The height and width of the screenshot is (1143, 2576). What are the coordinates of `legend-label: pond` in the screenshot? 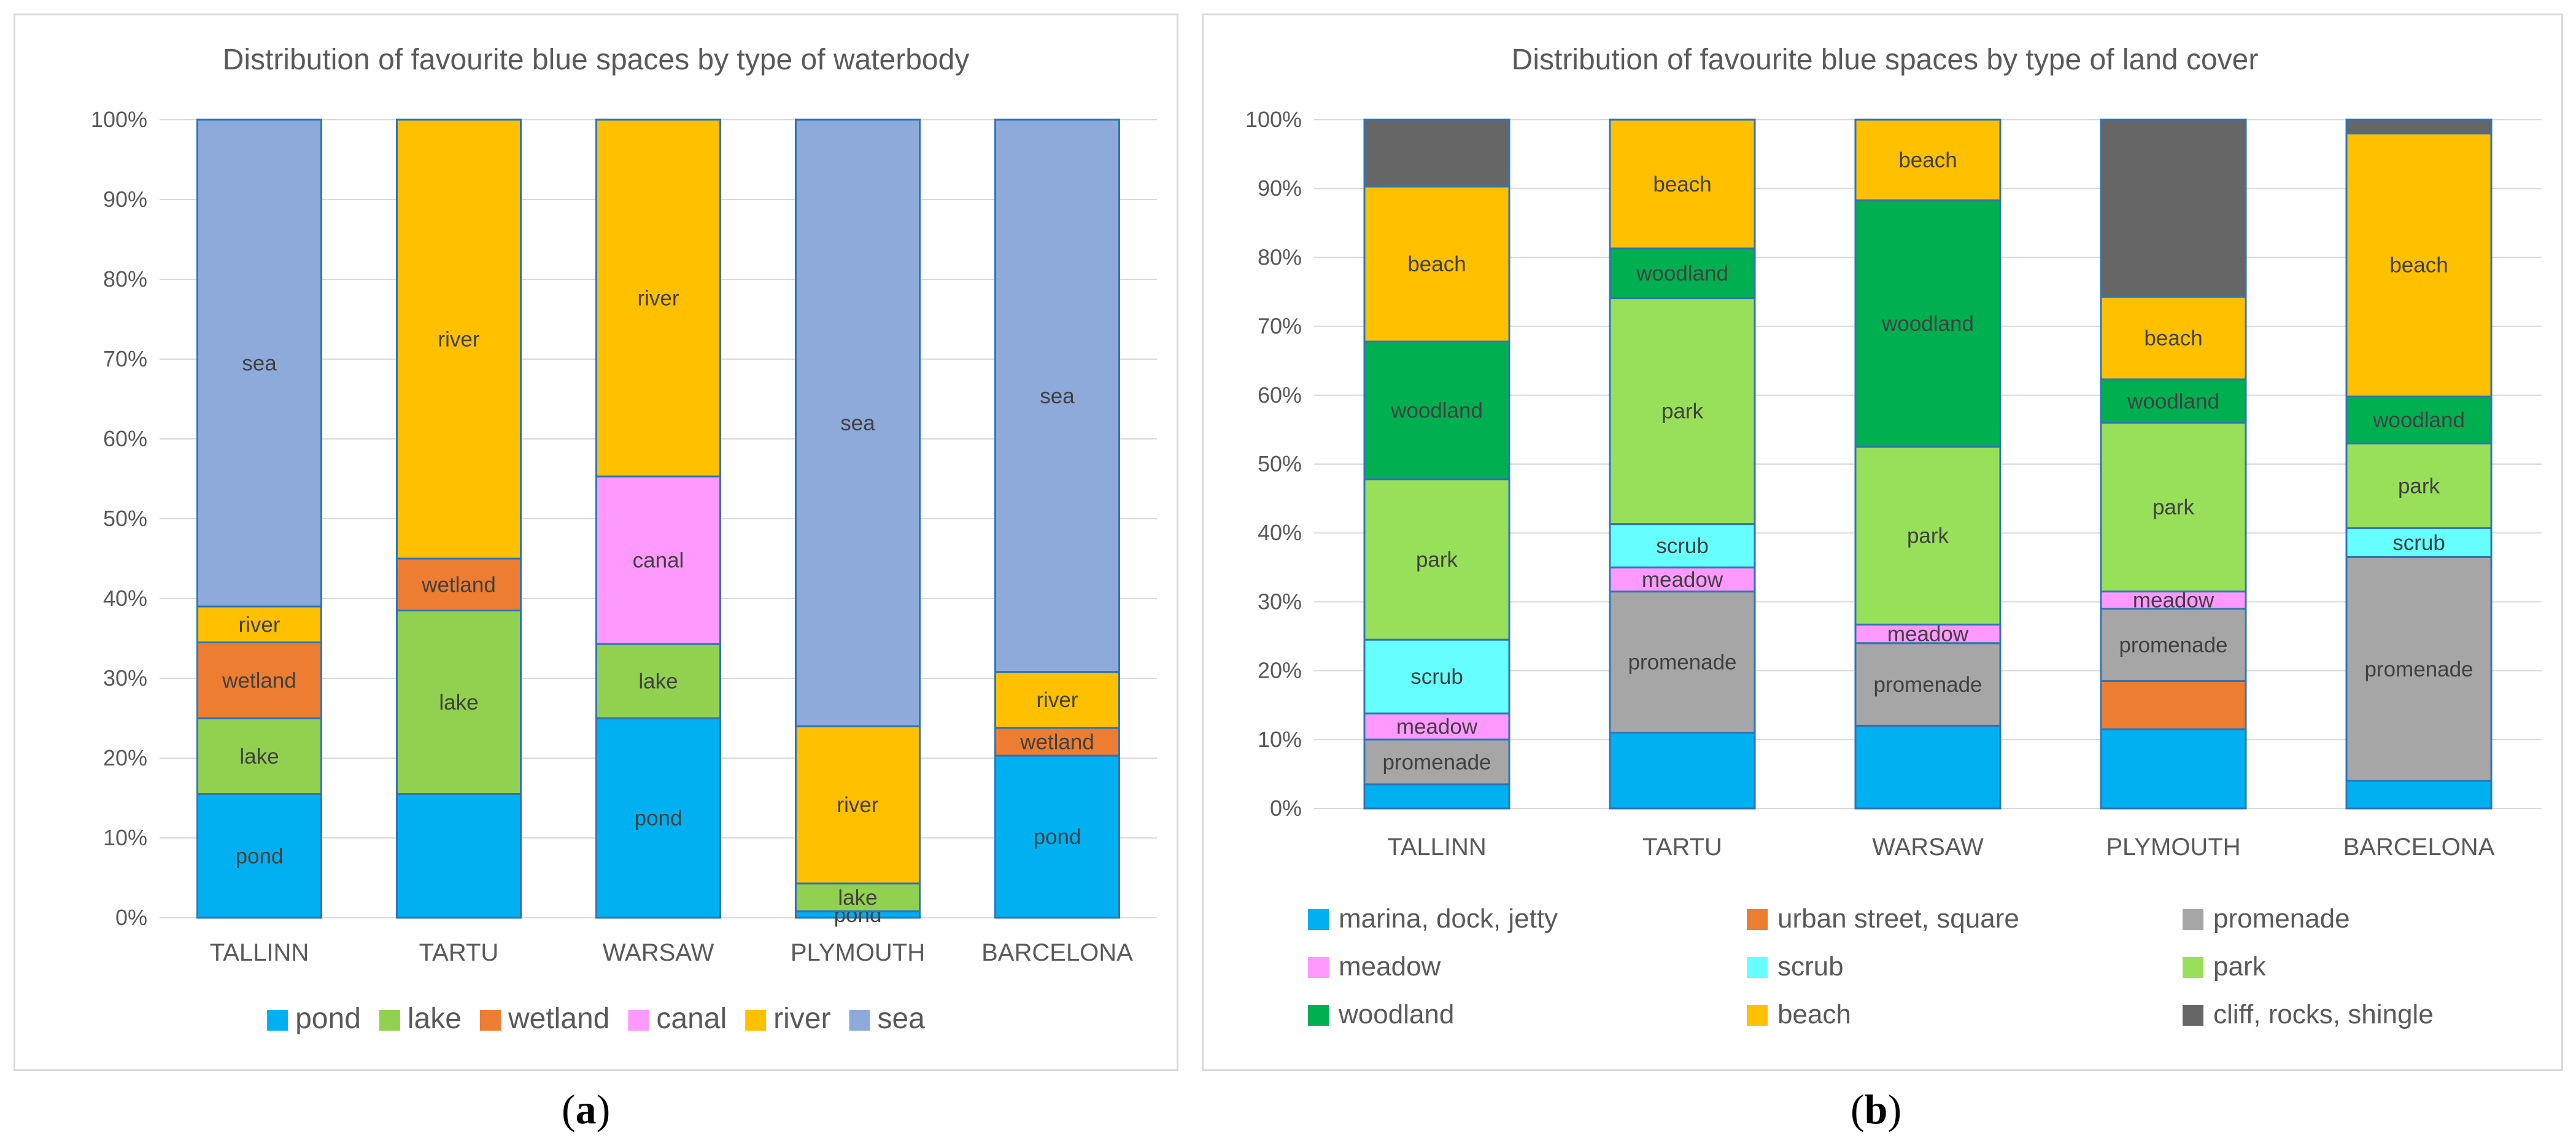 It's located at (328, 1018).